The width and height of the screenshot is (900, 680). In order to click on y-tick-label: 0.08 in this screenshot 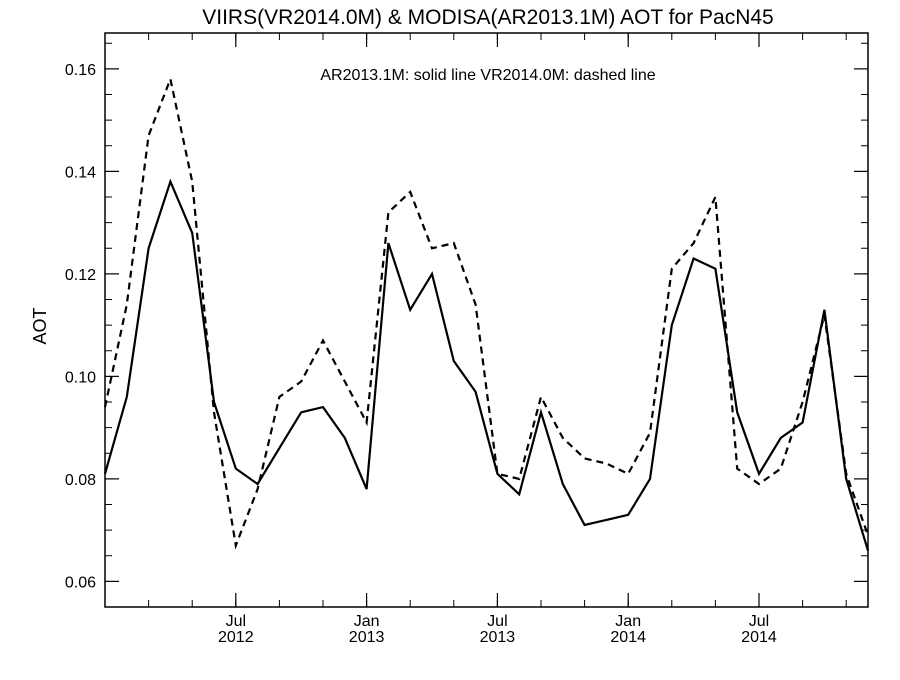, I will do `click(80, 480)`.